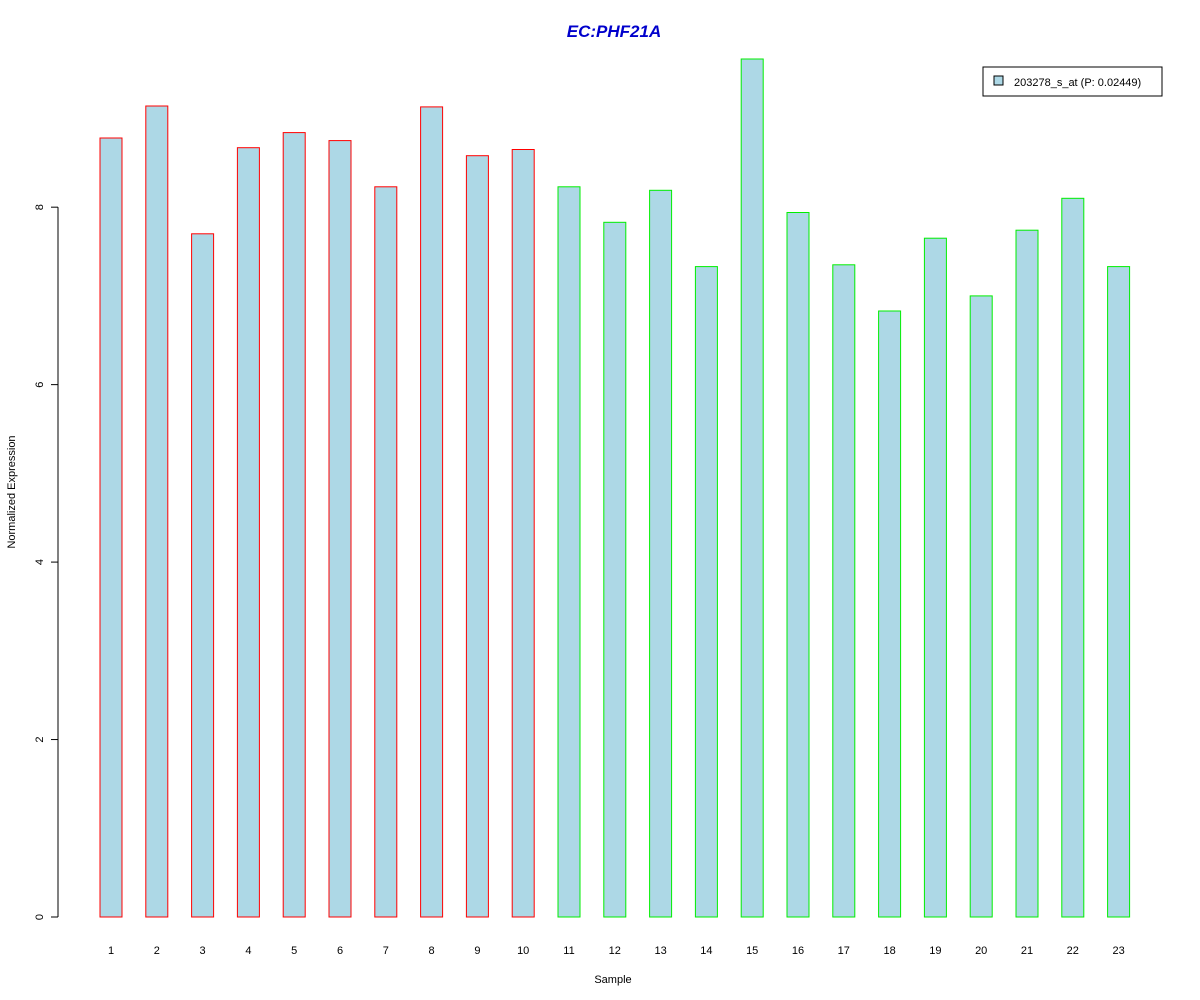  Describe the element at coordinates (340, 951) in the screenshot. I see `x-tick-label: 6` at that location.